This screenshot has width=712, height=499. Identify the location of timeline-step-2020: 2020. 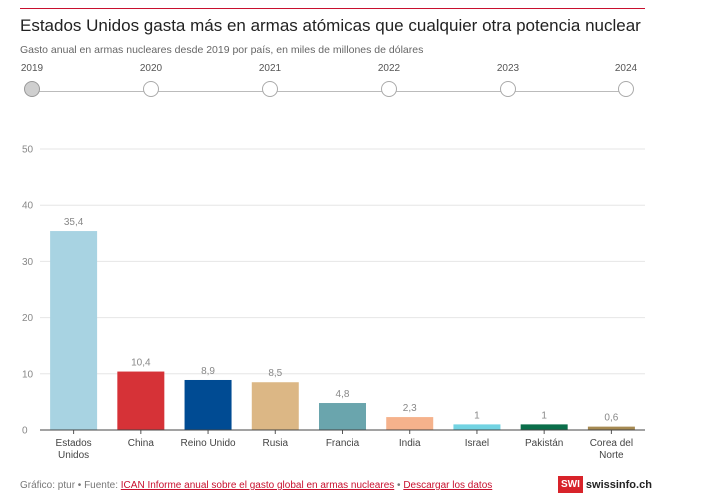
(151, 79).